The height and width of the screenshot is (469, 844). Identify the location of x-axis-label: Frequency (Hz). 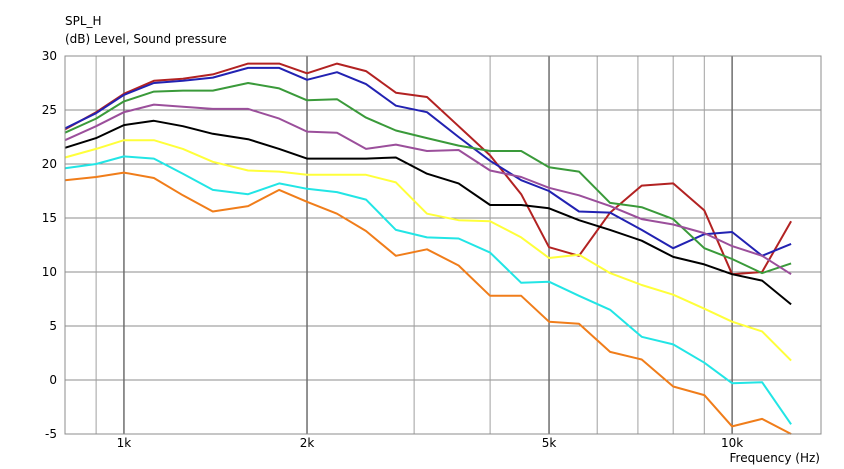
(775, 458).